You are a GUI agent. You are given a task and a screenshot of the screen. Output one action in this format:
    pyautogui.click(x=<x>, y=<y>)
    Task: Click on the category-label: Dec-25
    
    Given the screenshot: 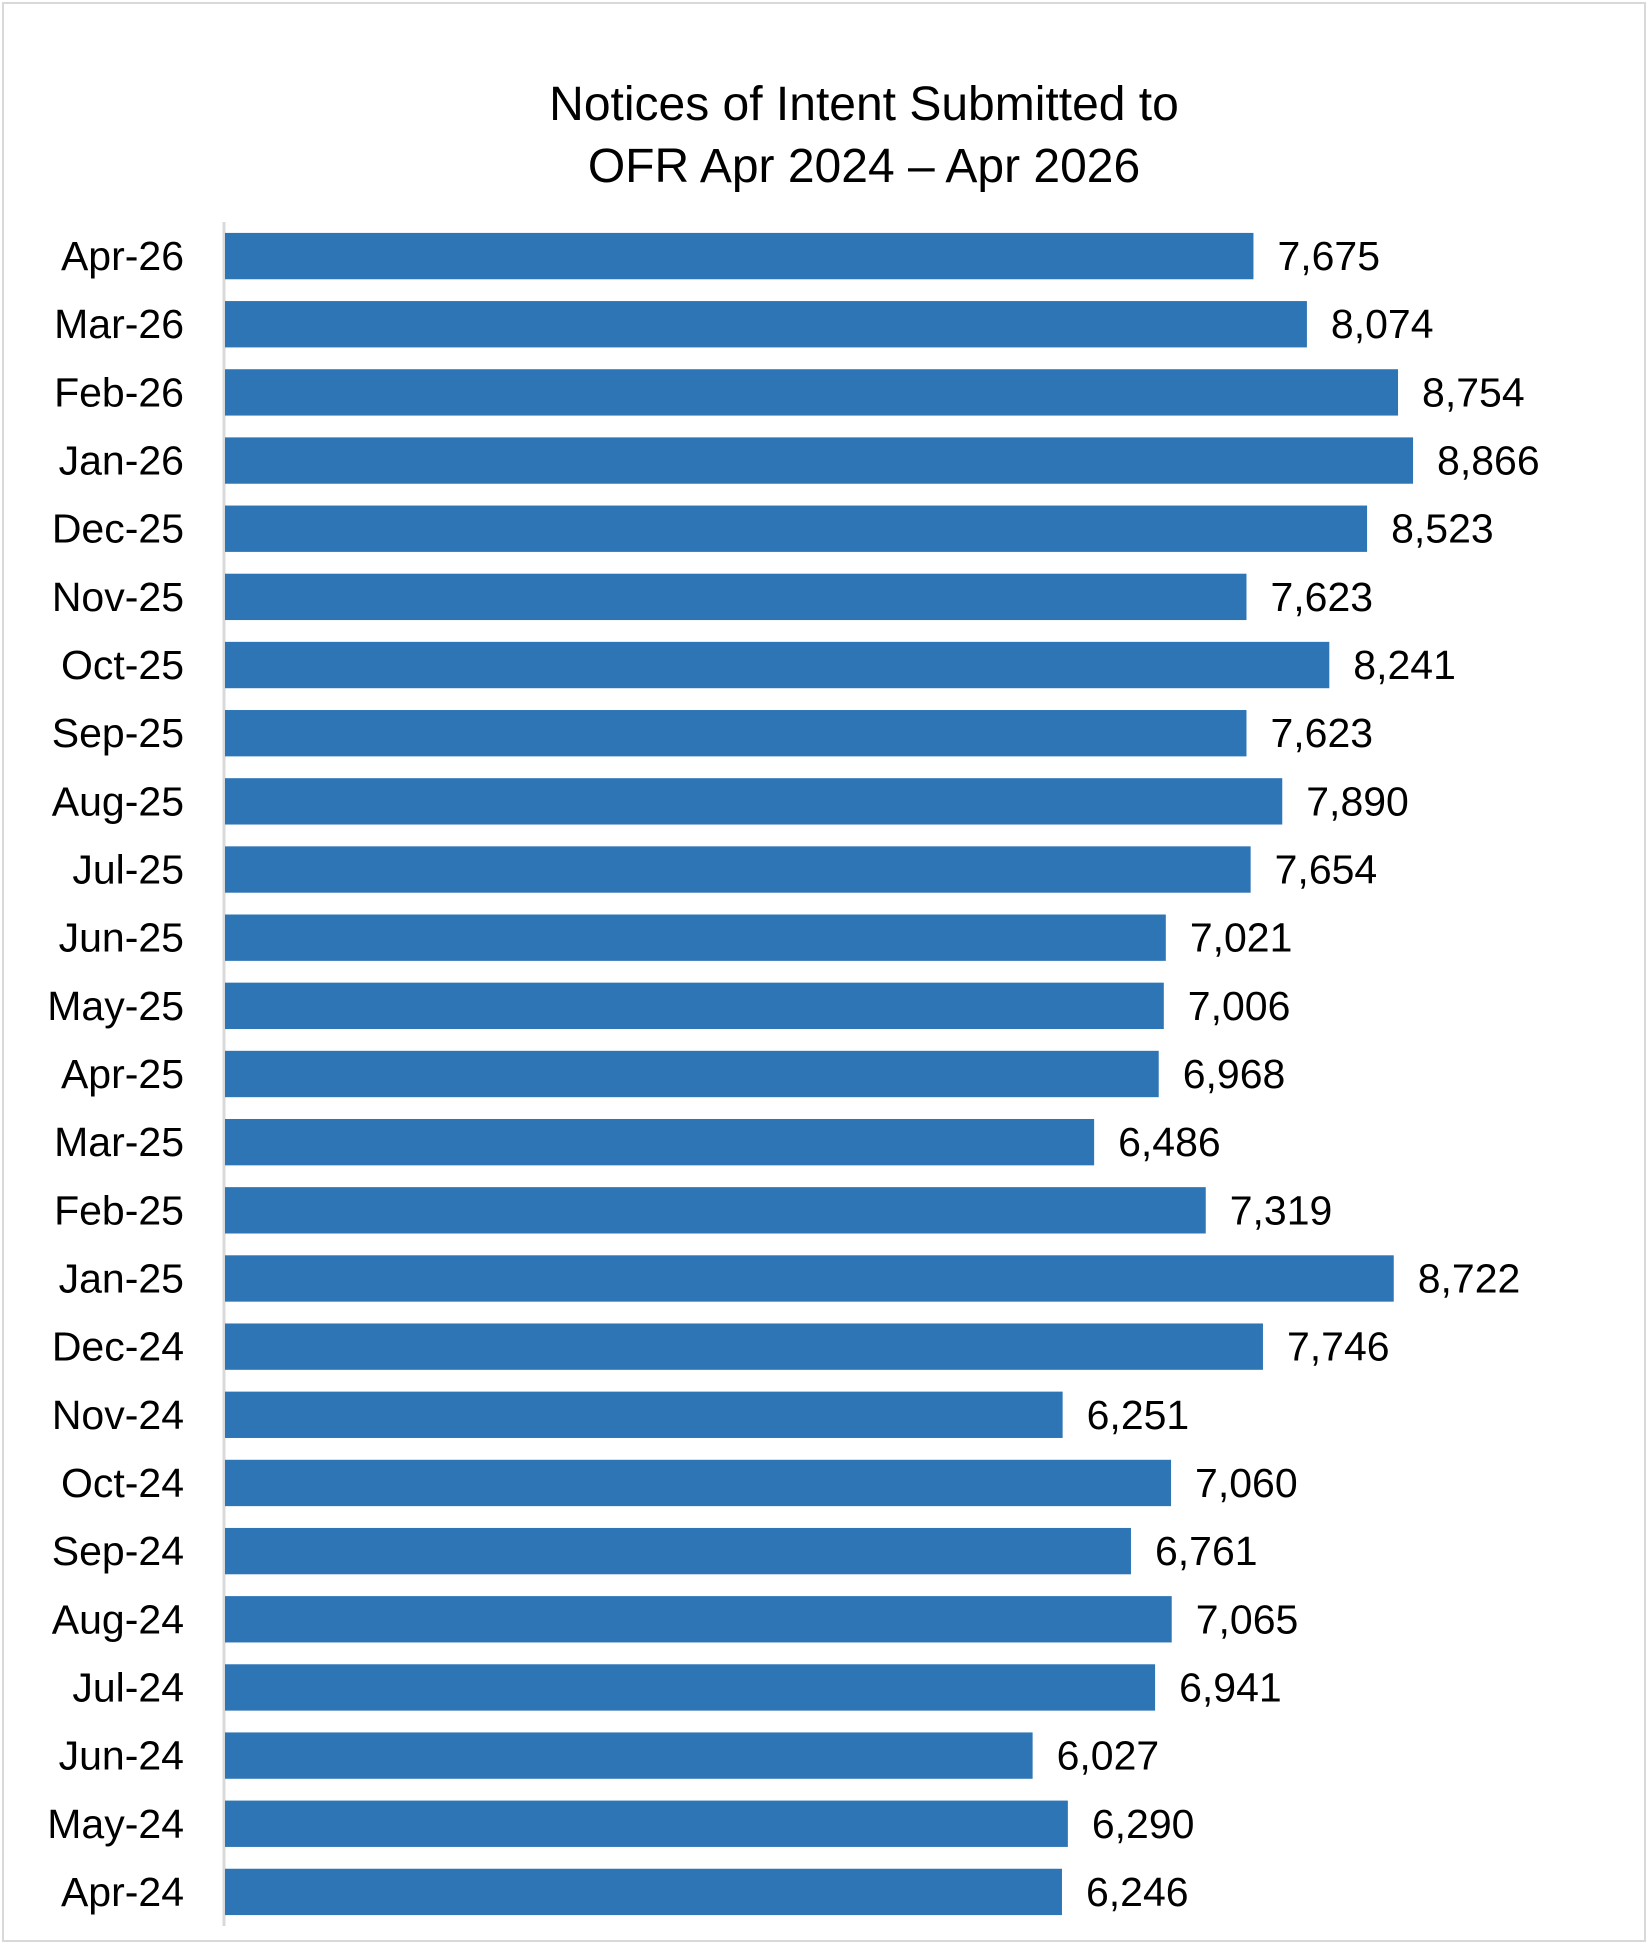 What is the action you would take?
    pyautogui.click(x=118, y=529)
    